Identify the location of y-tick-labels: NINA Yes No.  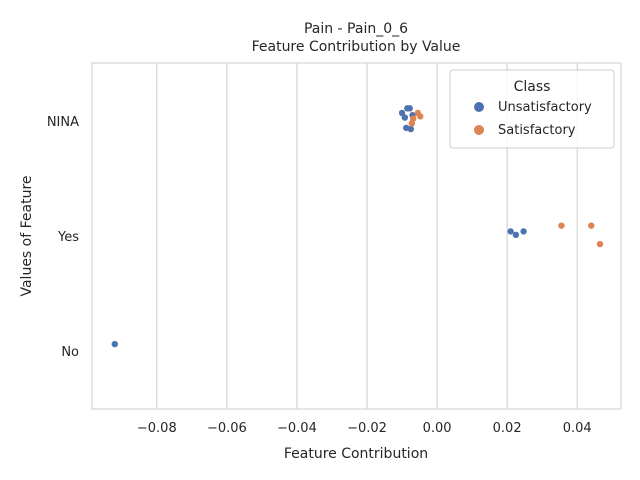
(63, 237).